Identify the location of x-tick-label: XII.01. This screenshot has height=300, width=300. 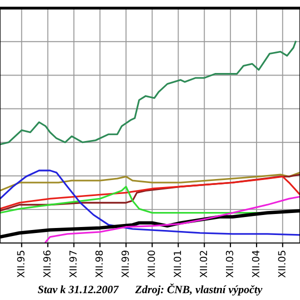
(178, 264).